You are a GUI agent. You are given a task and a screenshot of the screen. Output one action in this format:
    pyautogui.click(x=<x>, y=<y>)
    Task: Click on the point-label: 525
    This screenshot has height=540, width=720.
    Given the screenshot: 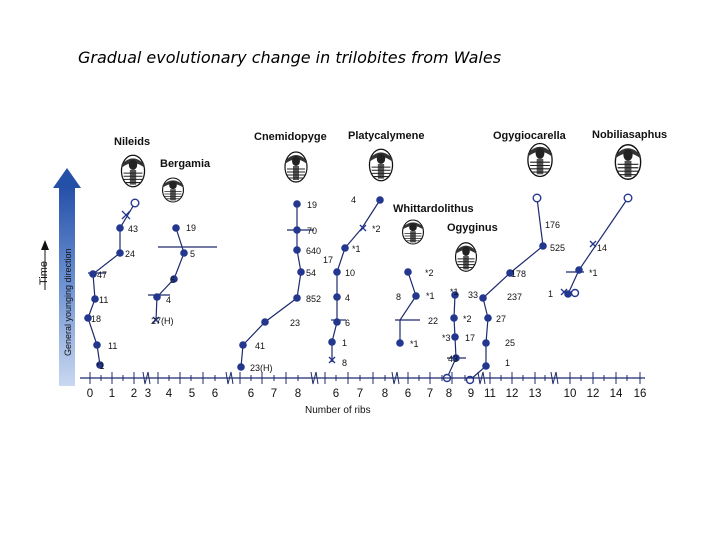 What is the action you would take?
    pyautogui.click(x=557, y=248)
    